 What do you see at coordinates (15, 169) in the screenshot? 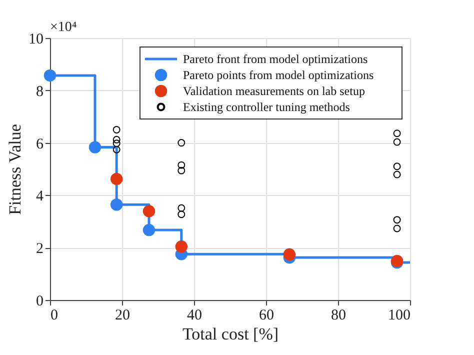
I see `y-axis-title: Fitness Value` at bounding box center [15, 169].